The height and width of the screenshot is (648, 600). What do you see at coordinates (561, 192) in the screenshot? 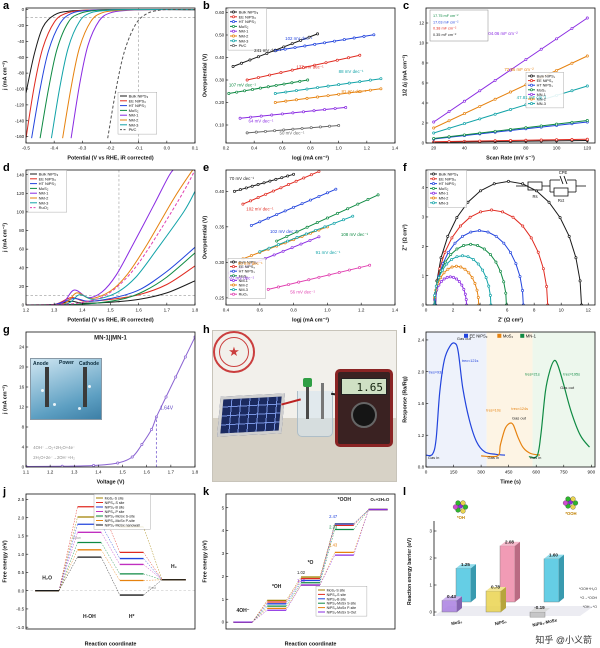
I see `rct-resistor` at bounding box center [561, 192].